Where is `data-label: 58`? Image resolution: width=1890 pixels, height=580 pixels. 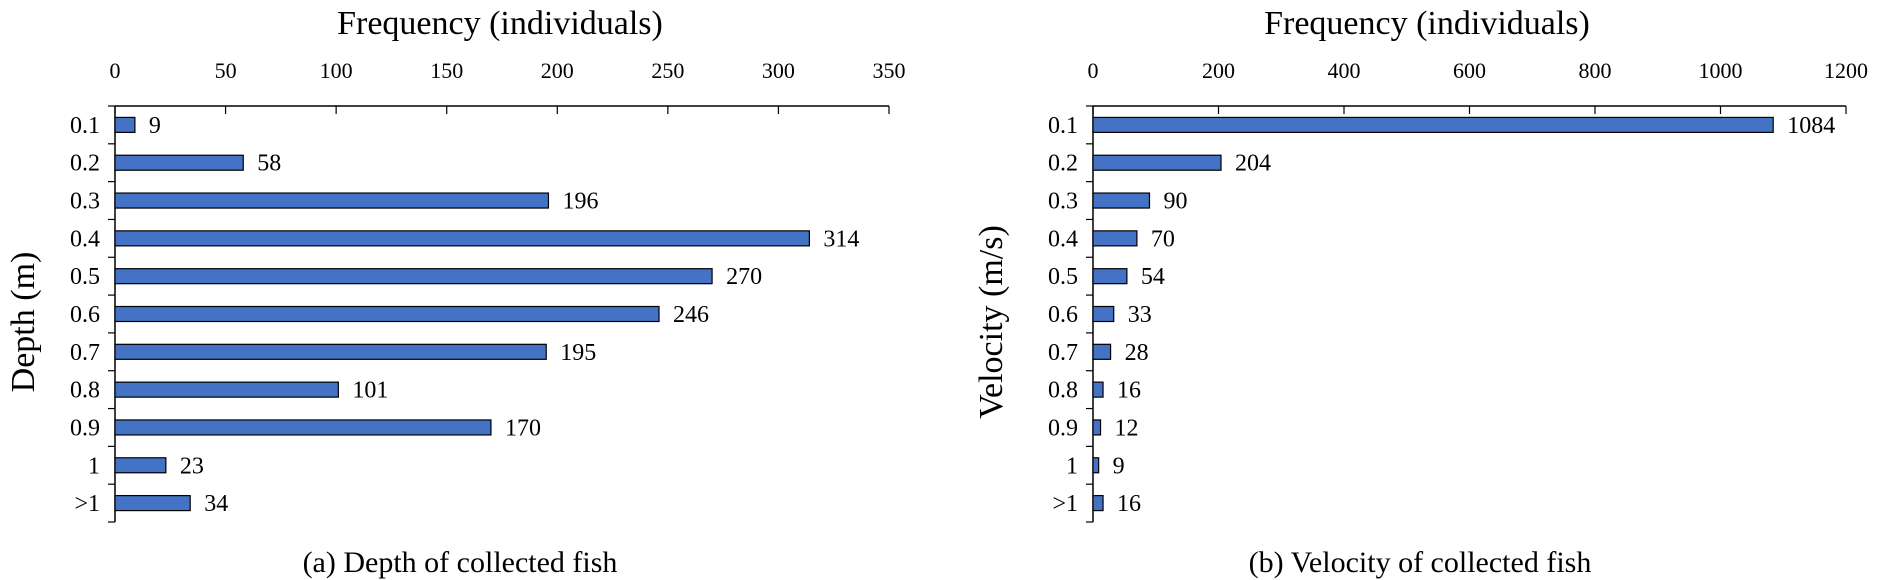
data-label: 58 is located at coordinates (269, 164).